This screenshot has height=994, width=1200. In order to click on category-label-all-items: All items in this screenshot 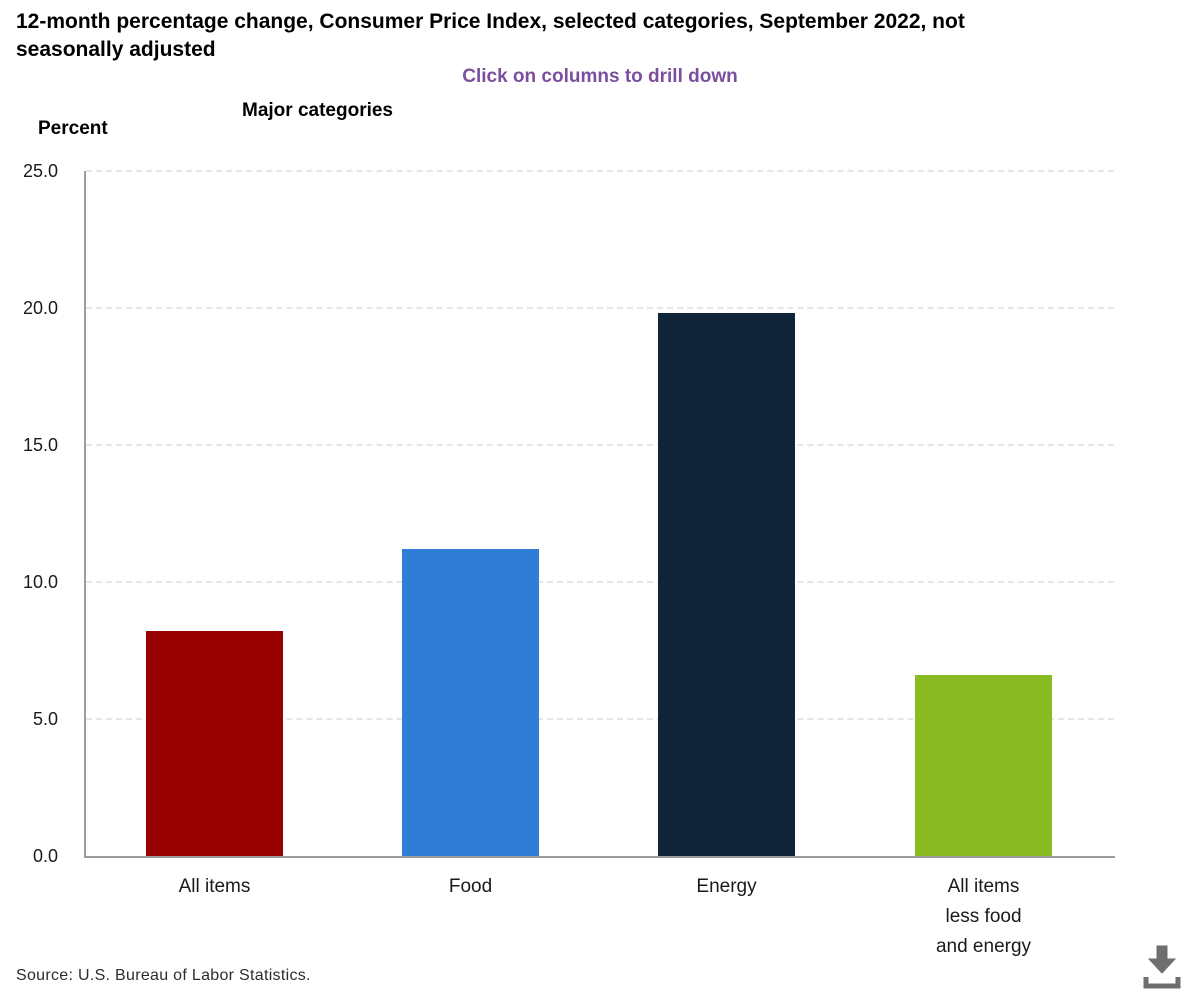, I will do `click(214, 886)`.